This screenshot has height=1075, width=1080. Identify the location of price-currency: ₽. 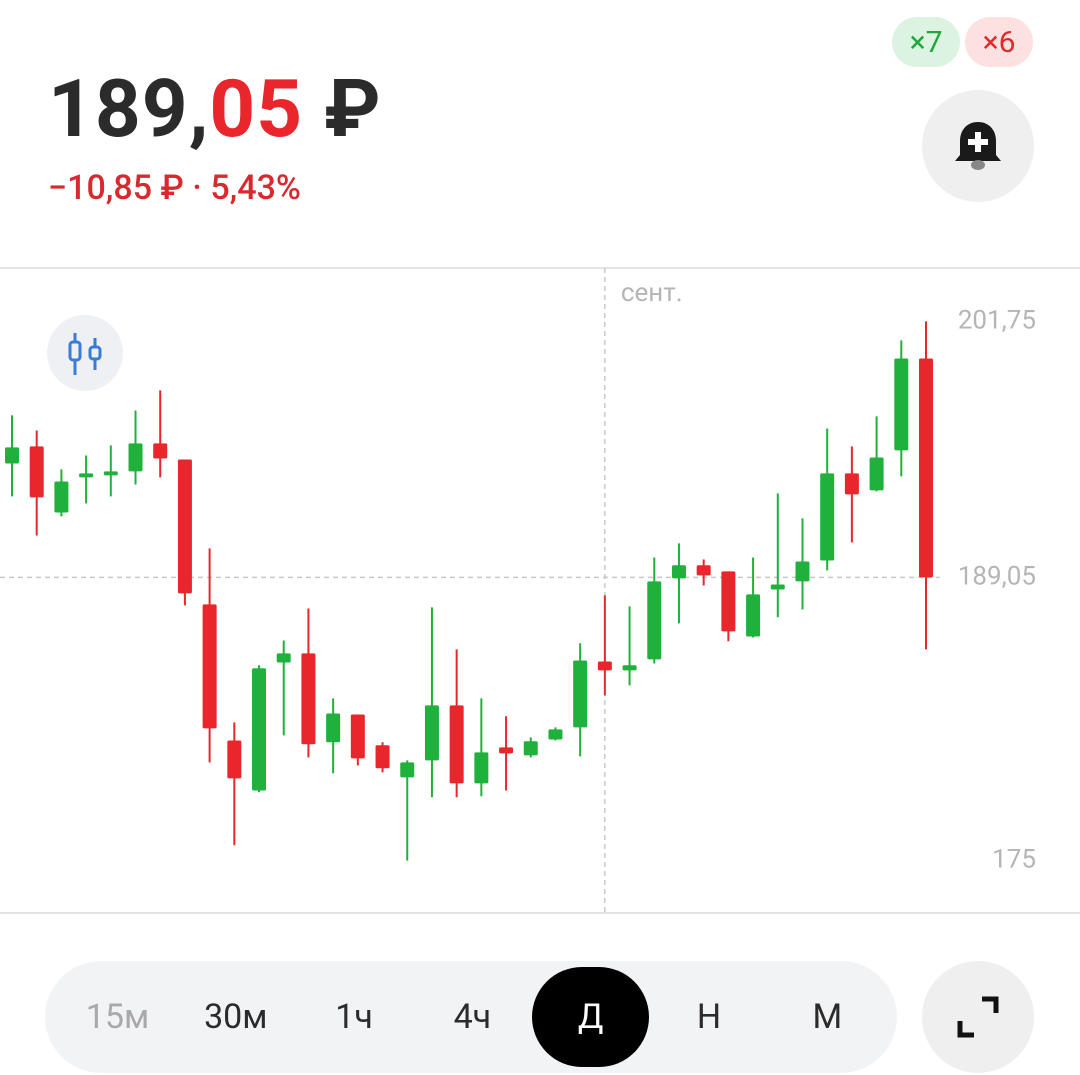
(353, 109).